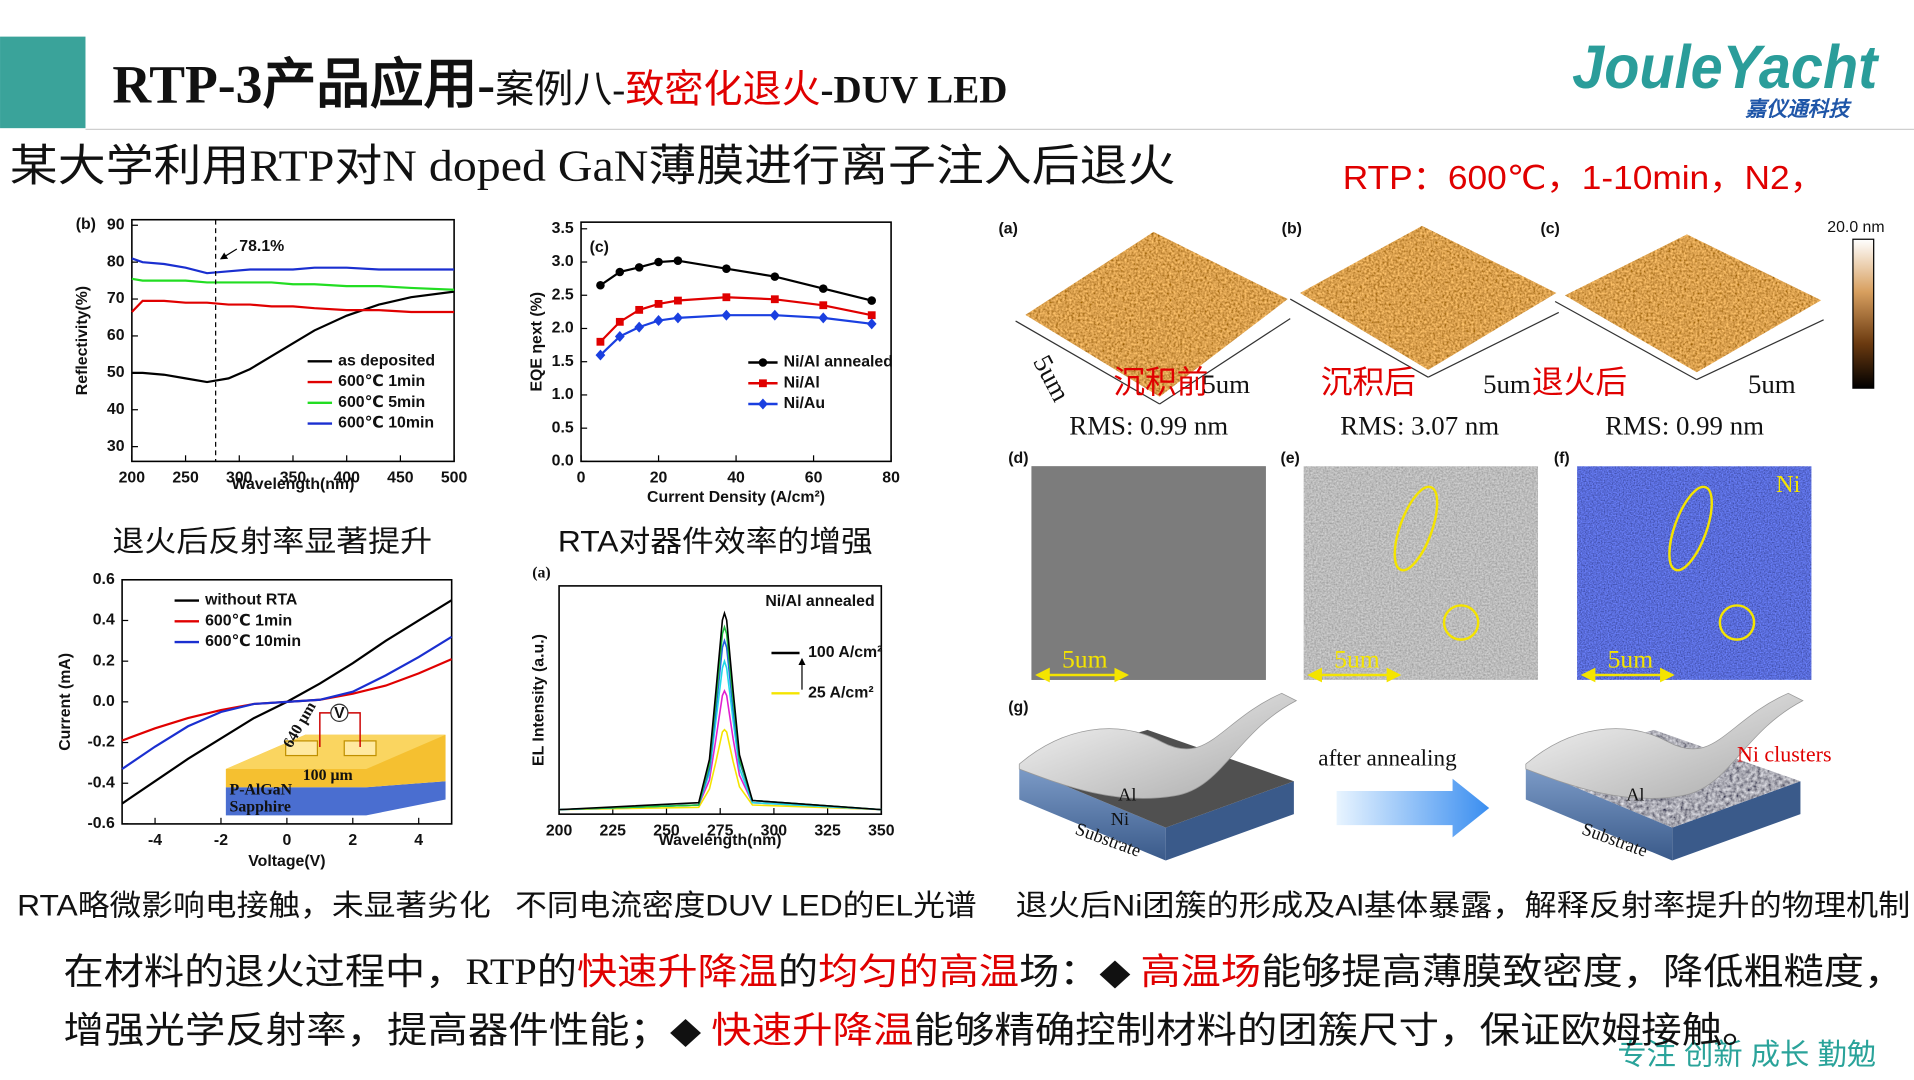 The image size is (1914, 1080). What do you see at coordinates (536, 342) in the screenshot?
I see `y-axis-label: EQE ηext (%)` at bounding box center [536, 342].